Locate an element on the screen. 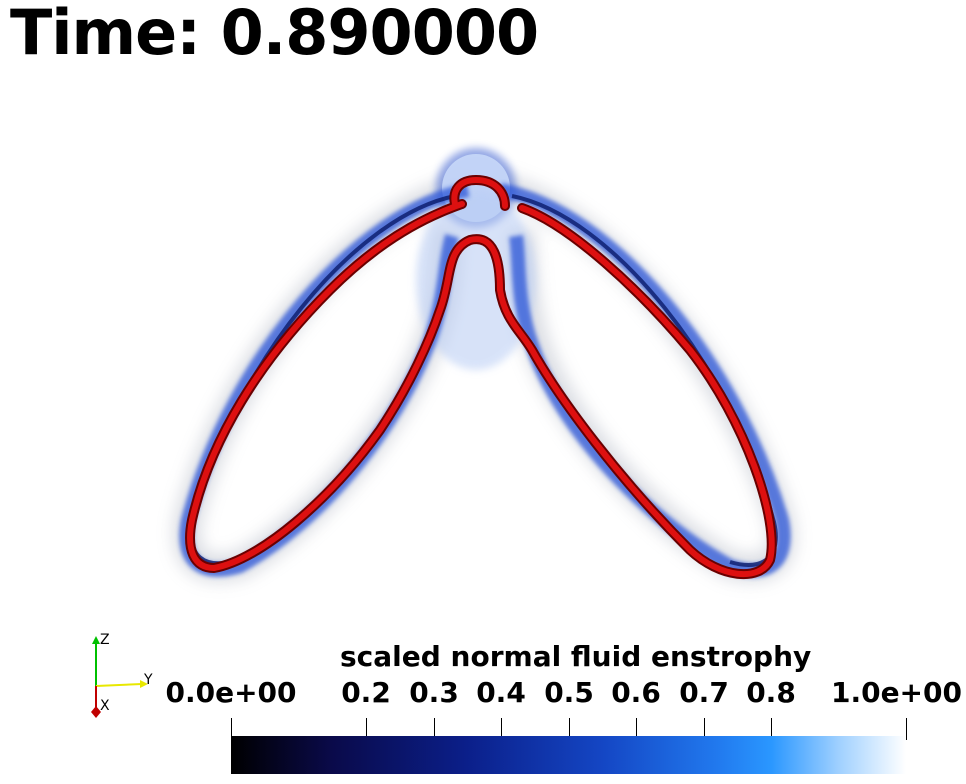  z-axis-arrow-icon is located at coordinates (96, 640).